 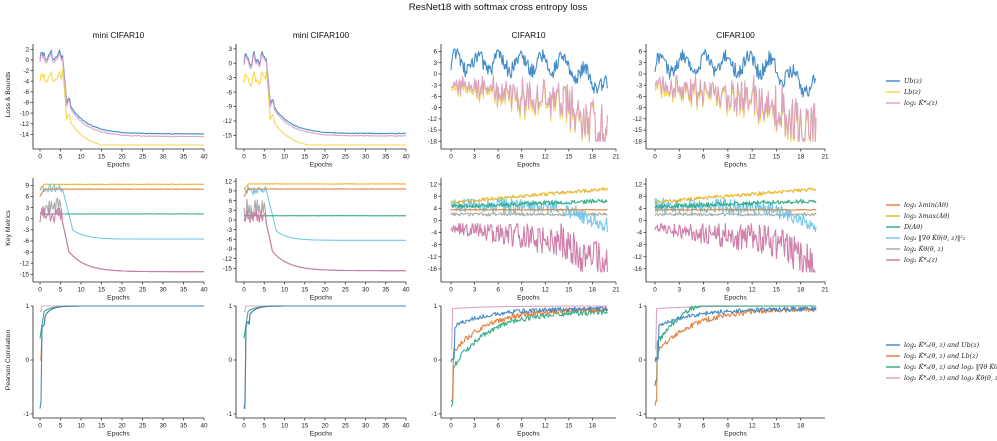 What do you see at coordinates (498, 7) in the screenshot?
I see `figure-title: ResNet18 with softmax cross entropy loss` at bounding box center [498, 7].